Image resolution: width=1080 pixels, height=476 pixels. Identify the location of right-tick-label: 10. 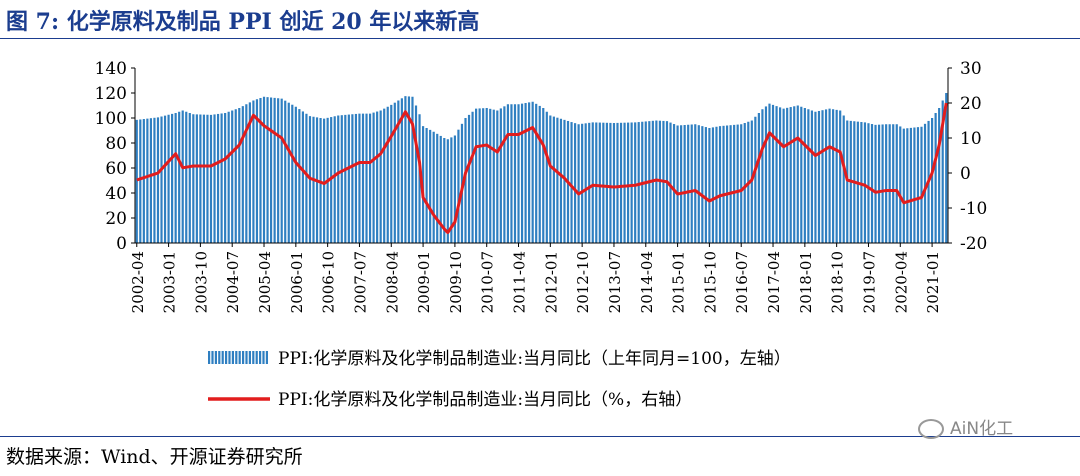
(971, 139).